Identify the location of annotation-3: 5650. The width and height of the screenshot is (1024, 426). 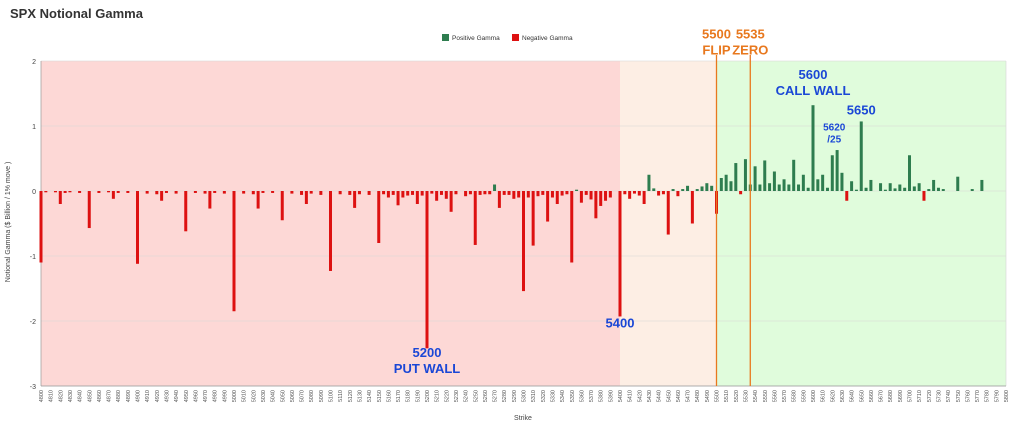
(861, 109).